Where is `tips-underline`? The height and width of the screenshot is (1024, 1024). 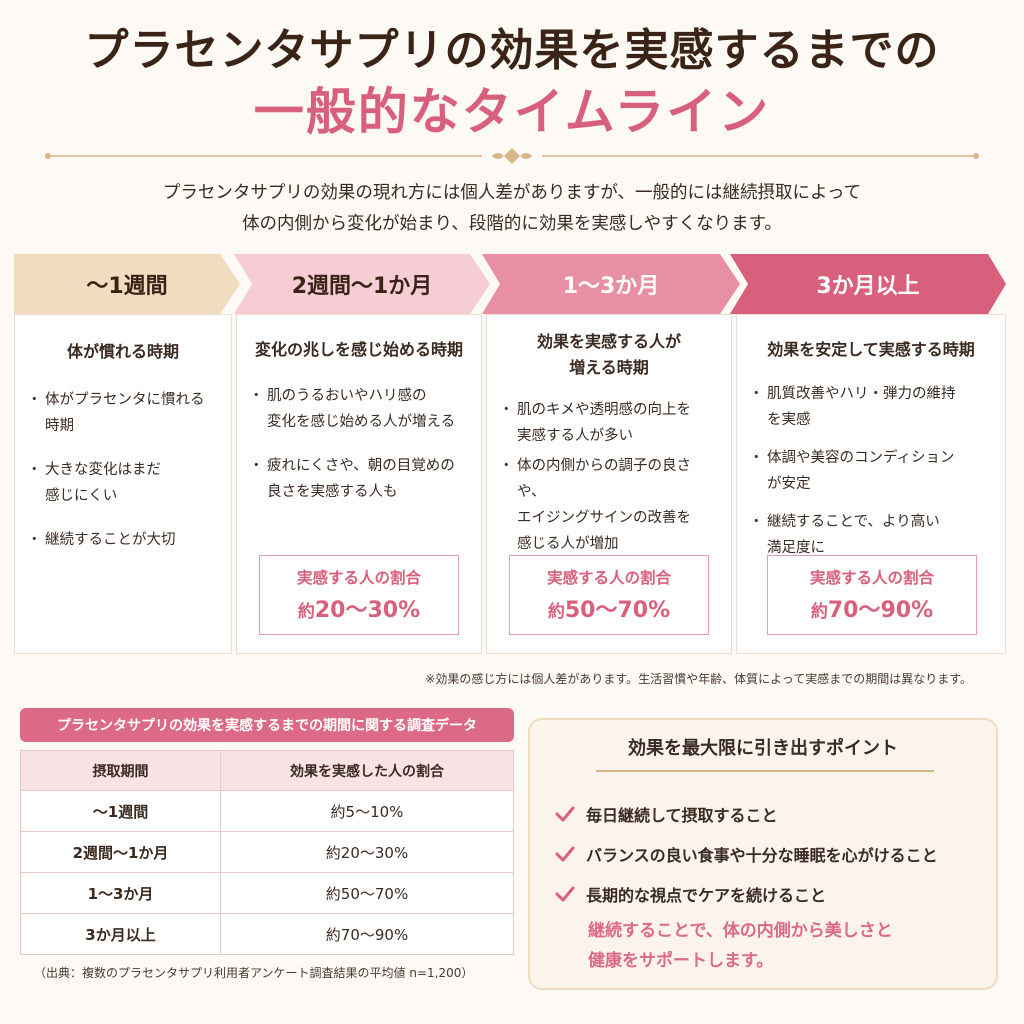
tips-underline is located at coordinates (765, 771).